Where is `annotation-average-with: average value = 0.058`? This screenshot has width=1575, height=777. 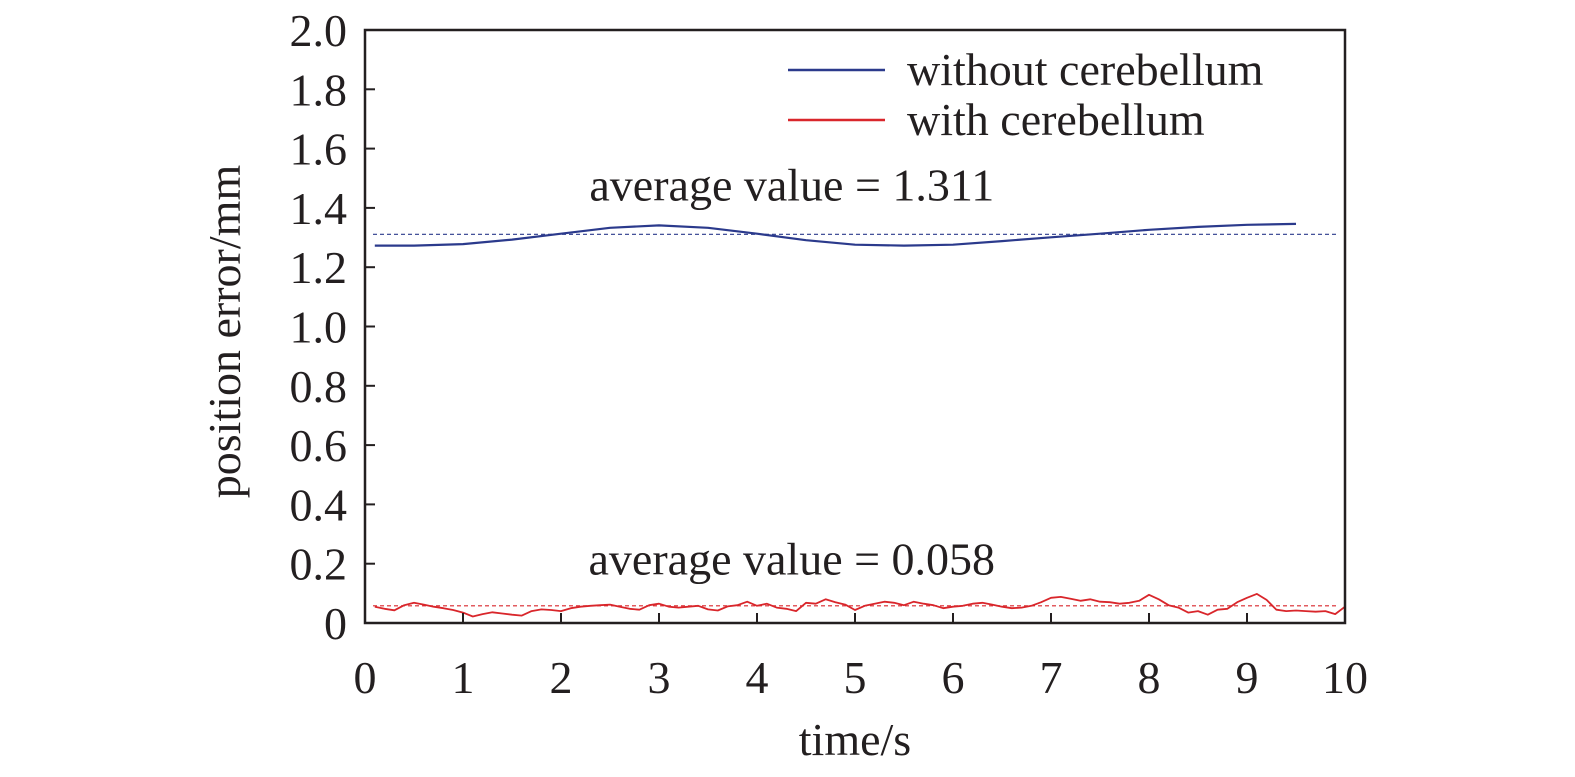
annotation-average-with: average value = 0.058 is located at coordinates (792, 558).